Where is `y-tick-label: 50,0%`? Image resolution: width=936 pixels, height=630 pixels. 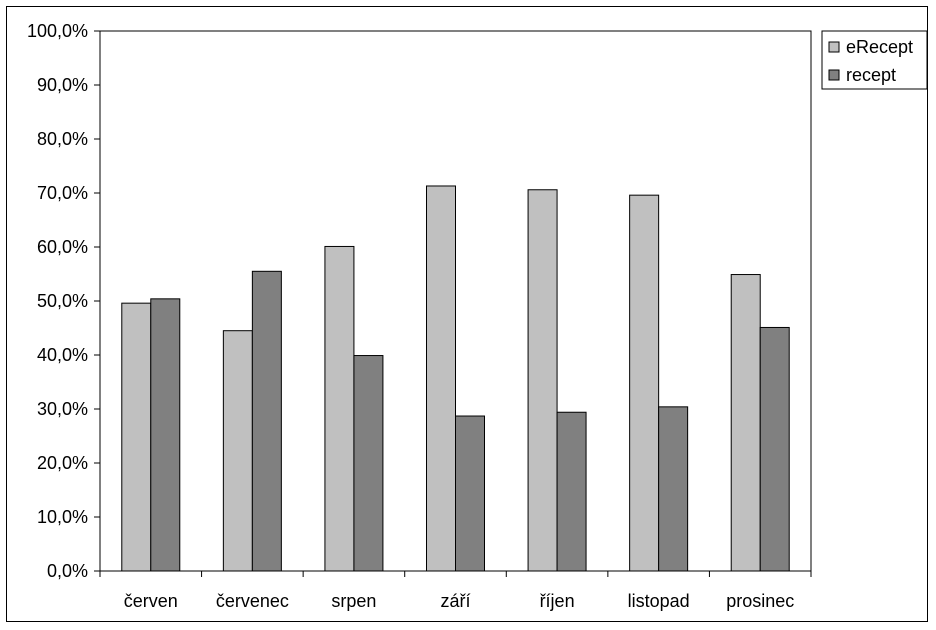 y-tick-label: 50,0% is located at coordinates (62, 301).